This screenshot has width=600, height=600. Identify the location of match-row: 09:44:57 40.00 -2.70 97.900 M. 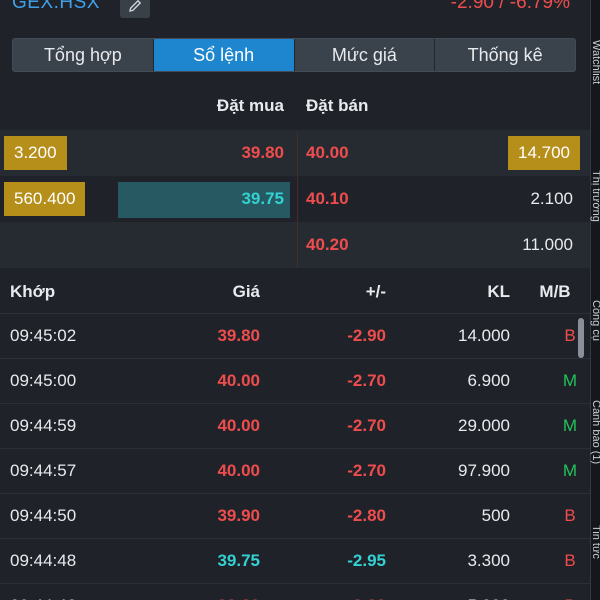
(295, 470).